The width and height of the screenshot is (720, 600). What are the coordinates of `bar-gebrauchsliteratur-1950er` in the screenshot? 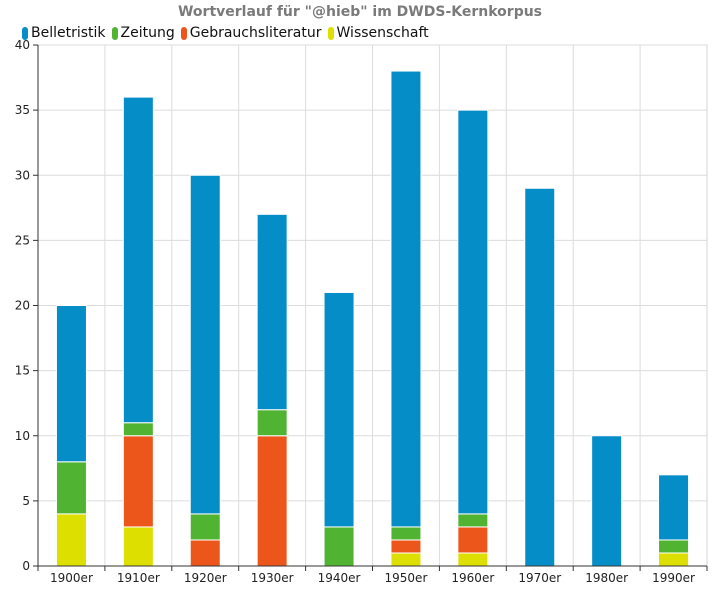 It's located at (406, 546).